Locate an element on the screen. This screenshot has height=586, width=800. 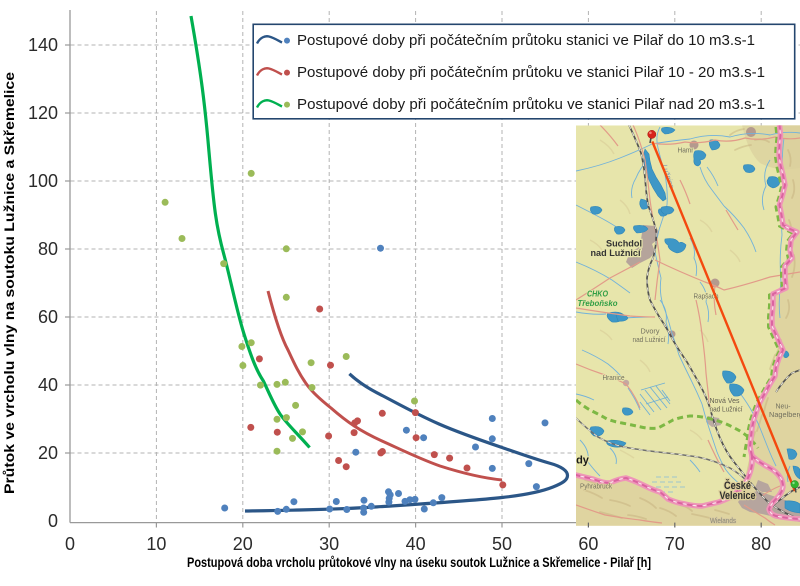
svg-text: Wielands is located at coordinates (723, 520).